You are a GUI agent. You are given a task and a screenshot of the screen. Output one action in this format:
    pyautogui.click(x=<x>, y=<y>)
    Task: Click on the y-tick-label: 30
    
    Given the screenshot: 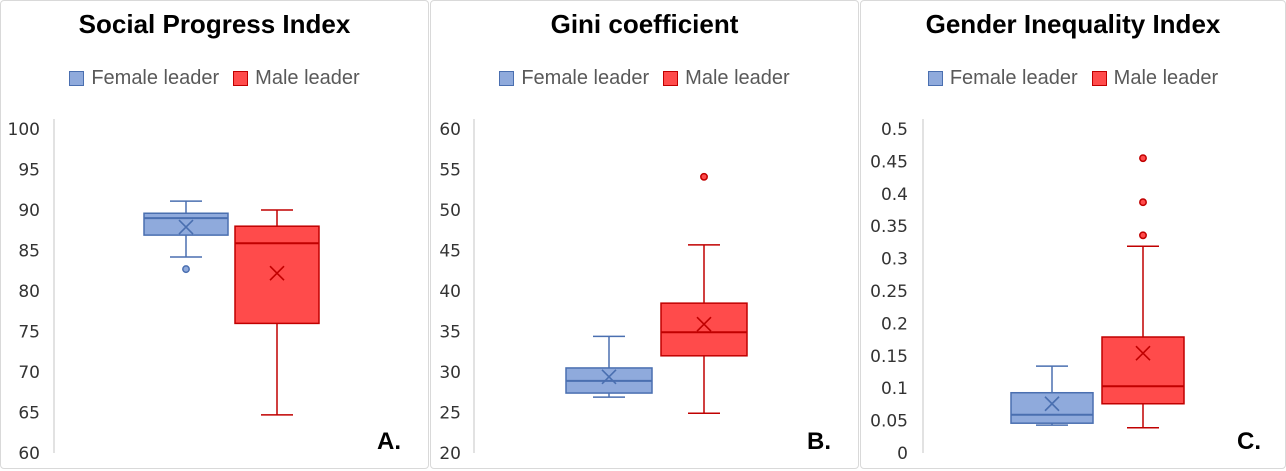 What is the action you would take?
    pyautogui.click(x=450, y=373)
    